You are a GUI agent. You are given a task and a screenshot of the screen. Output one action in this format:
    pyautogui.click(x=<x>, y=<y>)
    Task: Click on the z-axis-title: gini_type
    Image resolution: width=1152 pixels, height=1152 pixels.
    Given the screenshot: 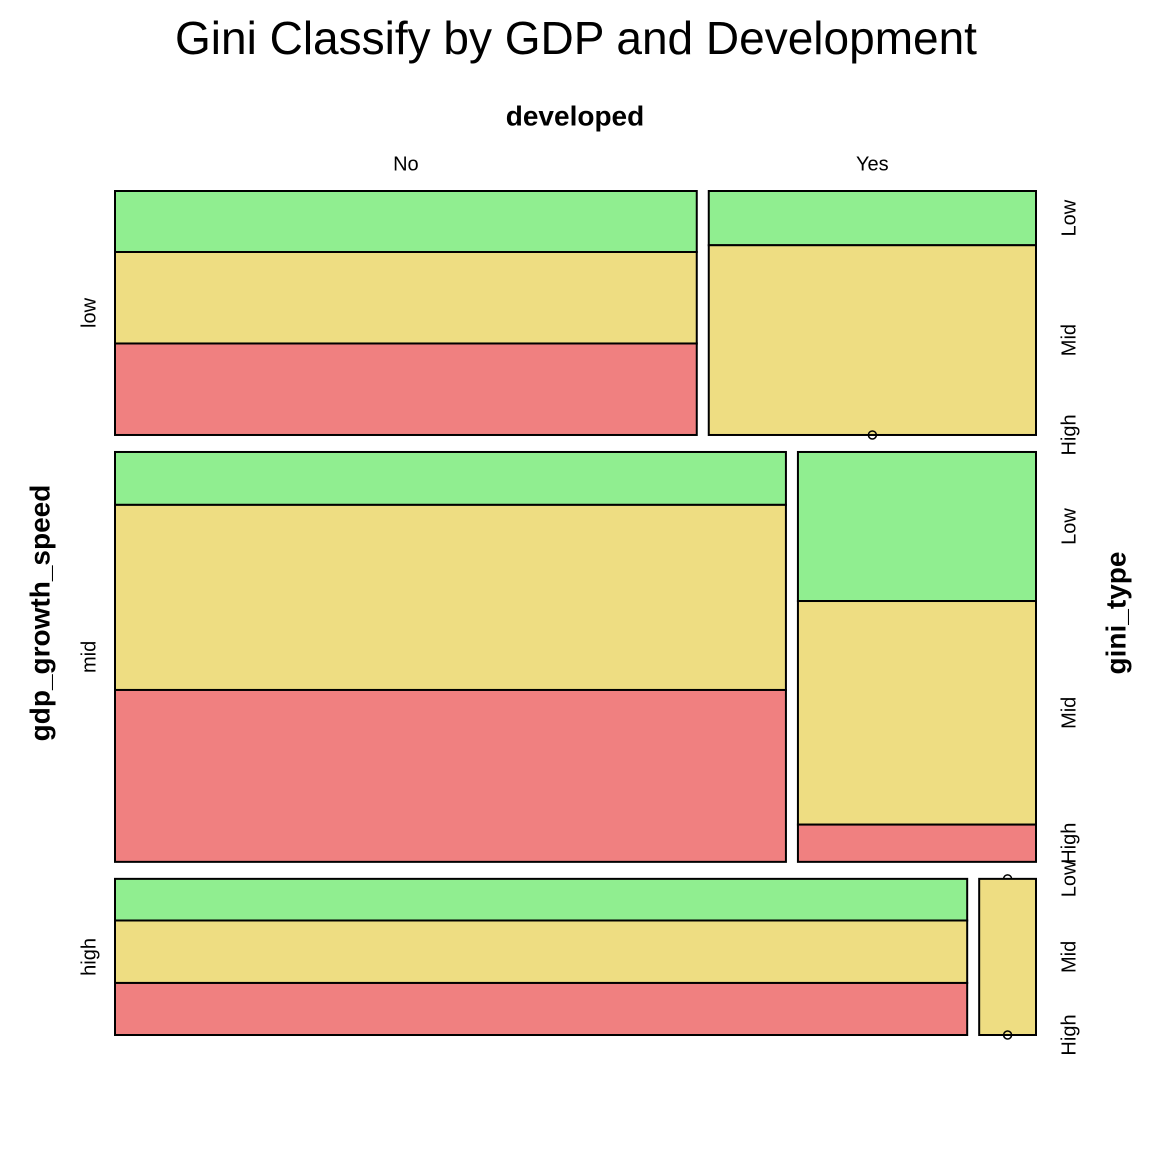 What is the action you would take?
    pyautogui.click(x=1115, y=613)
    